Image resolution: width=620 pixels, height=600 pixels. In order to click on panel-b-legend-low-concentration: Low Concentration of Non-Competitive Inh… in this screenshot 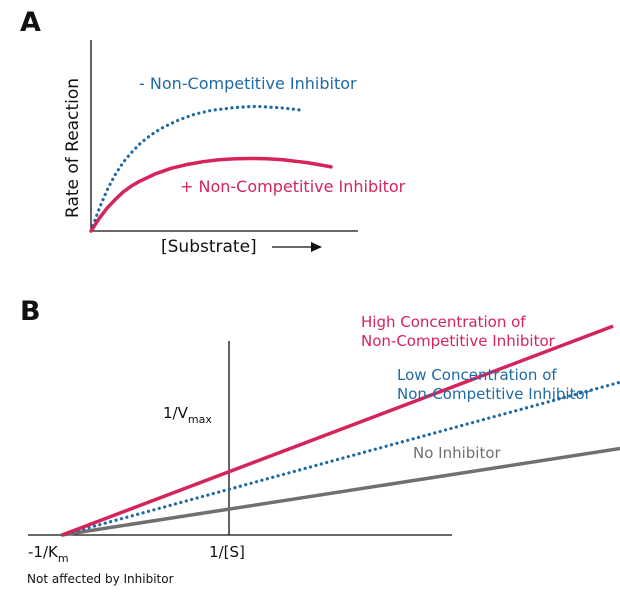, I will do `click(494, 384)`.